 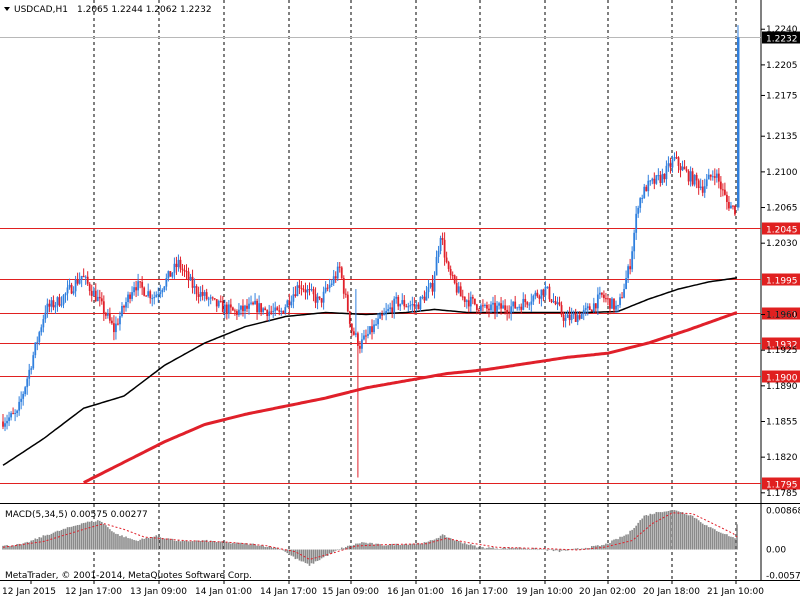 What do you see at coordinates (781, 376) in the screenshot?
I see `level-price-tag` at bounding box center [781, 376].